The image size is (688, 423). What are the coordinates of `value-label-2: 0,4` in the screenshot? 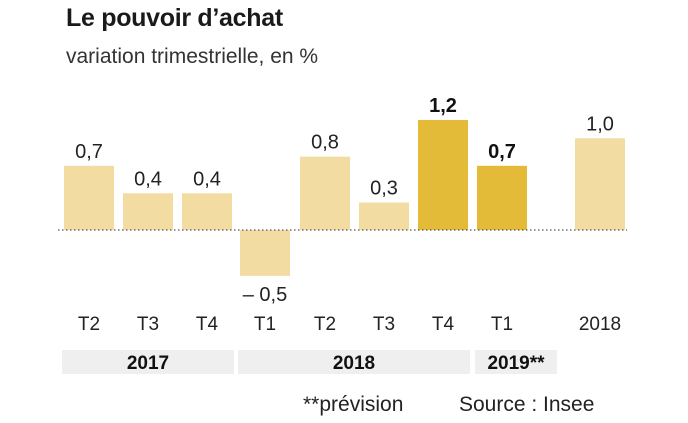 It's located at (207, 179).